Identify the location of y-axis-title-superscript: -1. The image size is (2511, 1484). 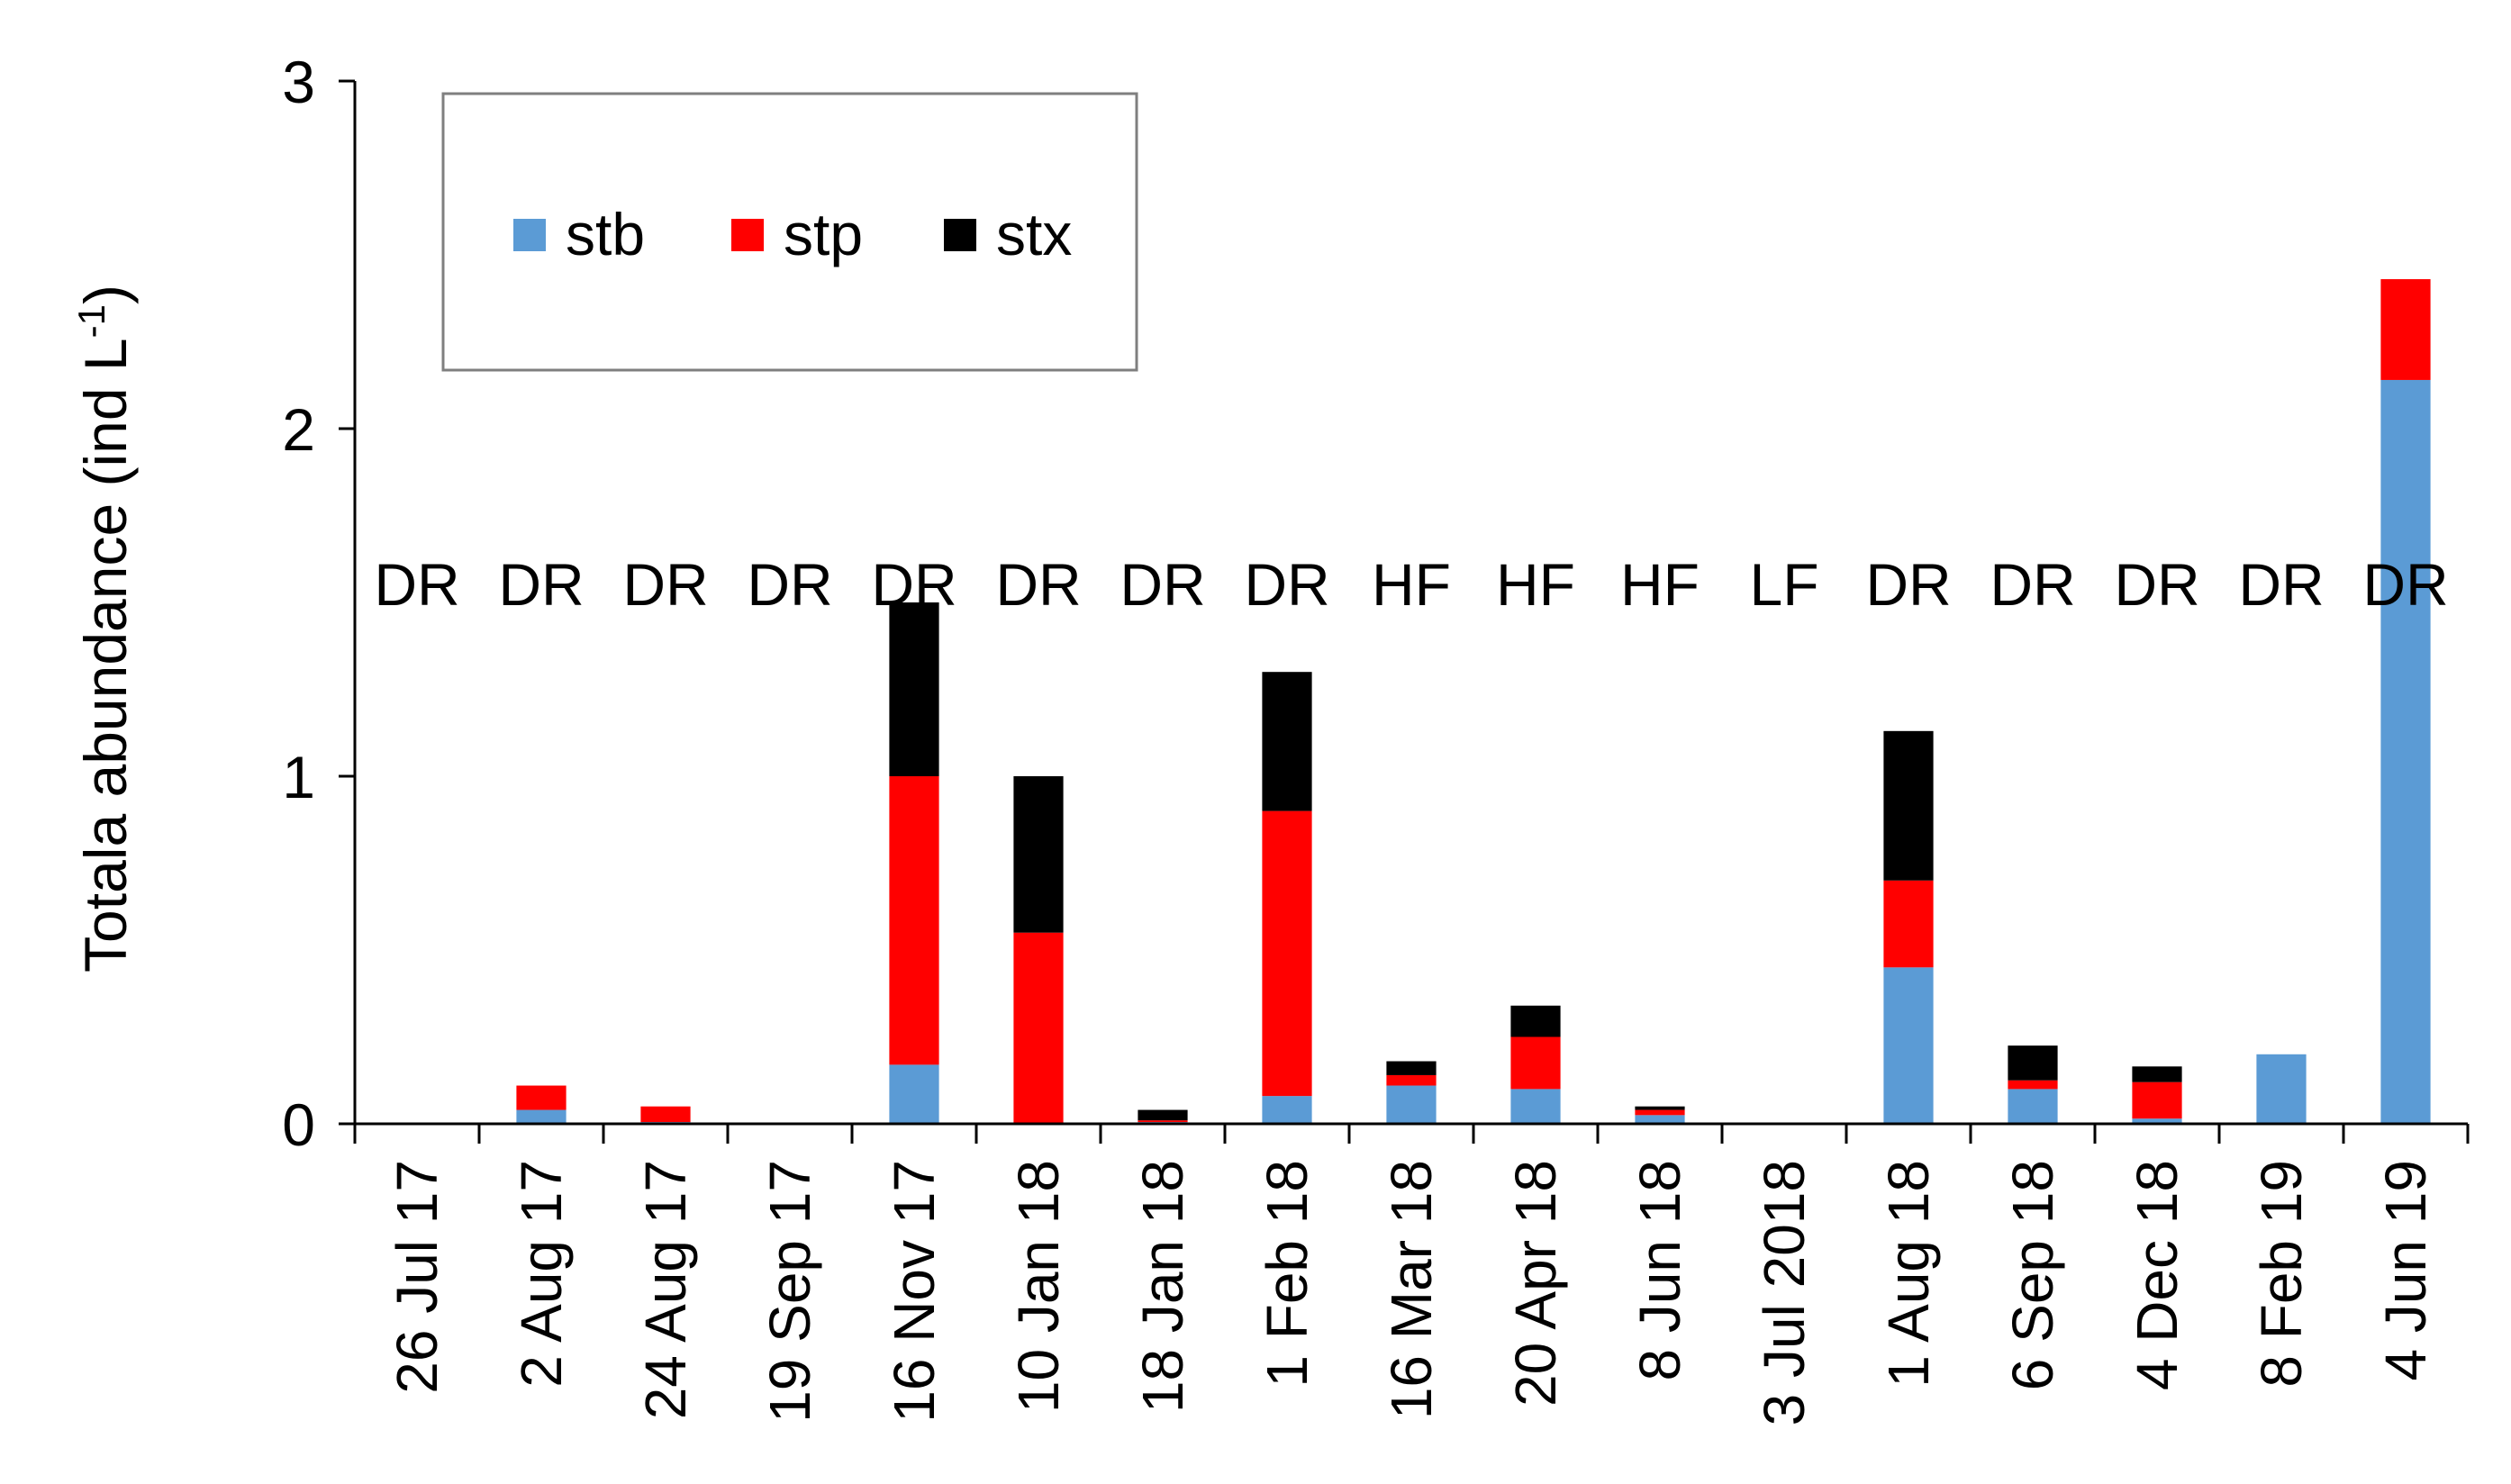
(91, 321).